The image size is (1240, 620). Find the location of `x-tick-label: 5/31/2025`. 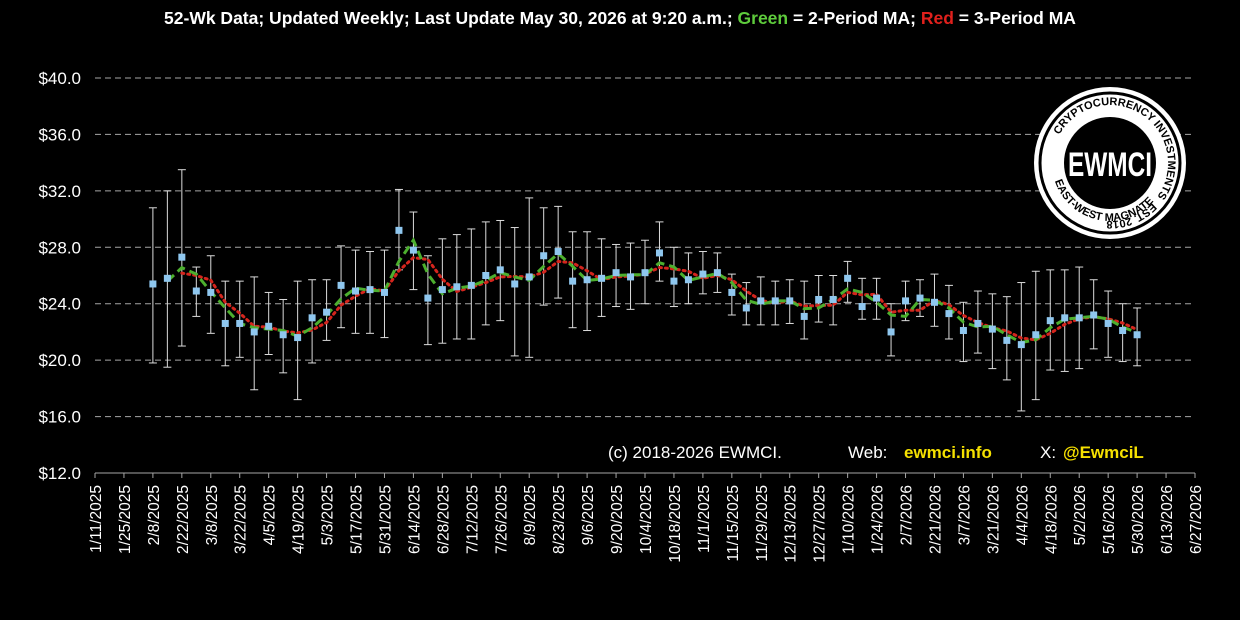

x-tick-label: 5/31/2025 is located at coordinates (385, 519).